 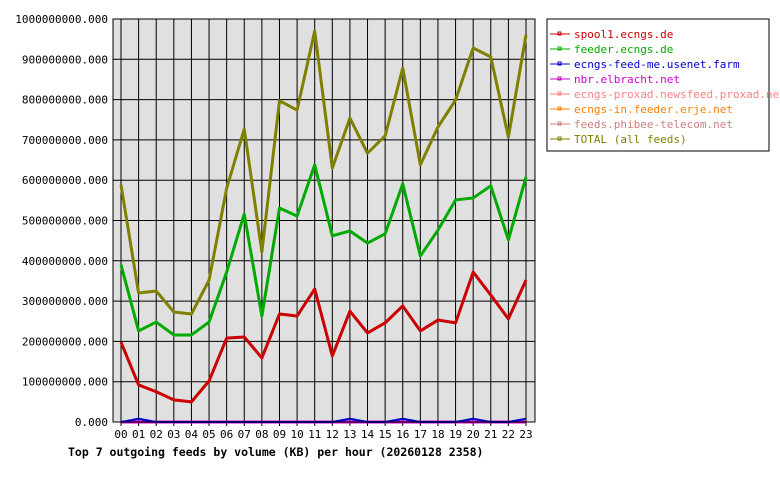 I want to click on x-tick-label: 07, so click(x=244, y=434).